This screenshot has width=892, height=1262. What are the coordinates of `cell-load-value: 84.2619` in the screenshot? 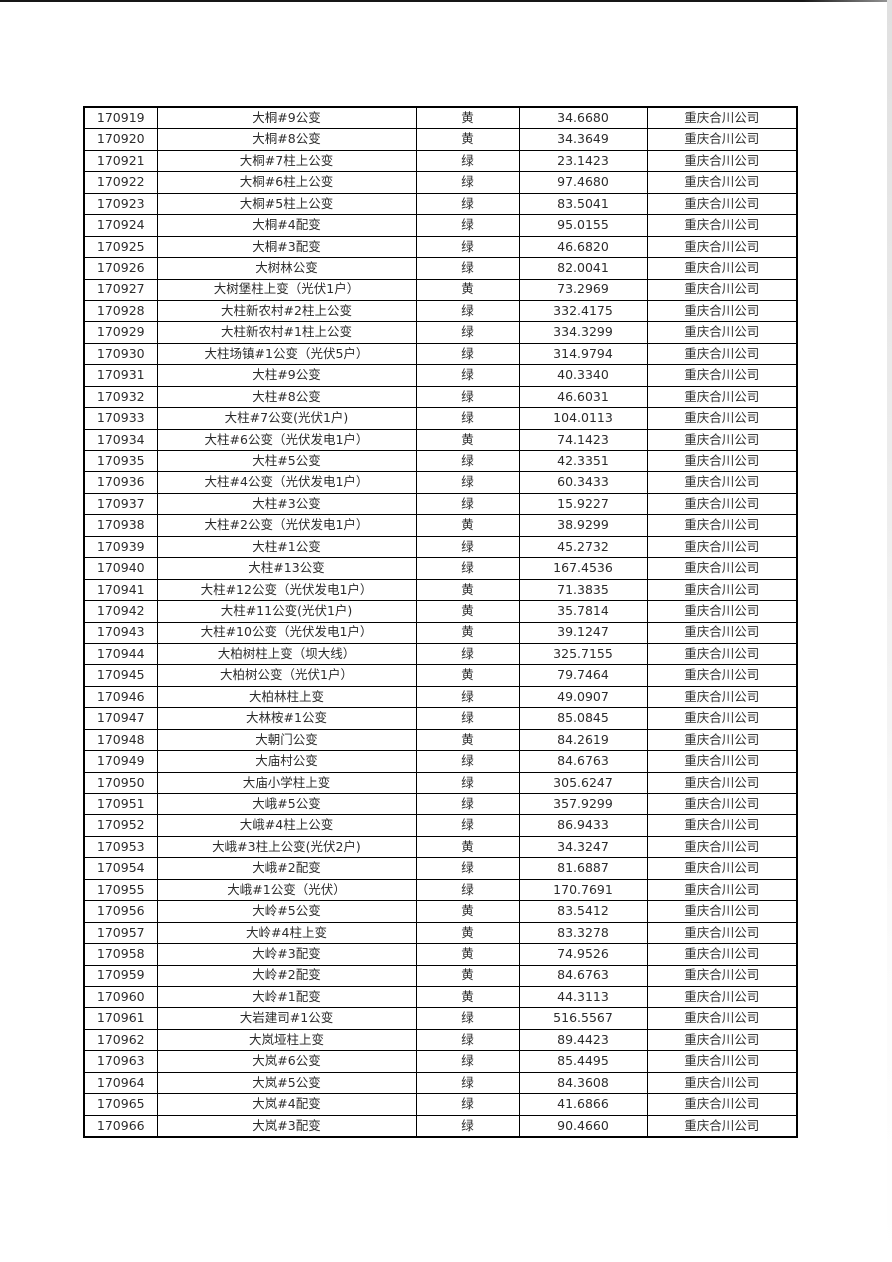 It's located at (583, 740).